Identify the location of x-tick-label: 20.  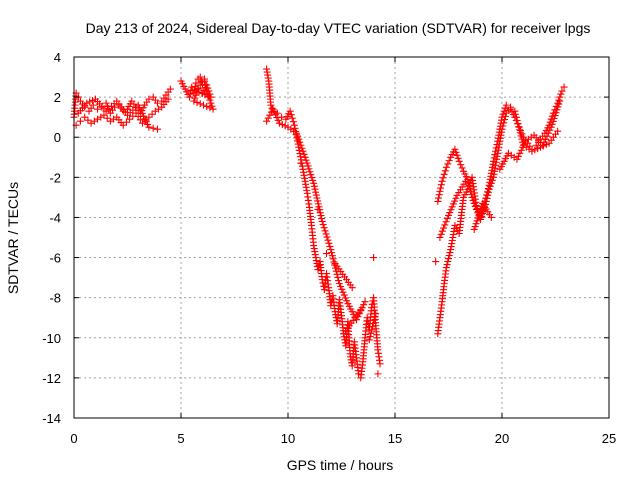
(502, 438).